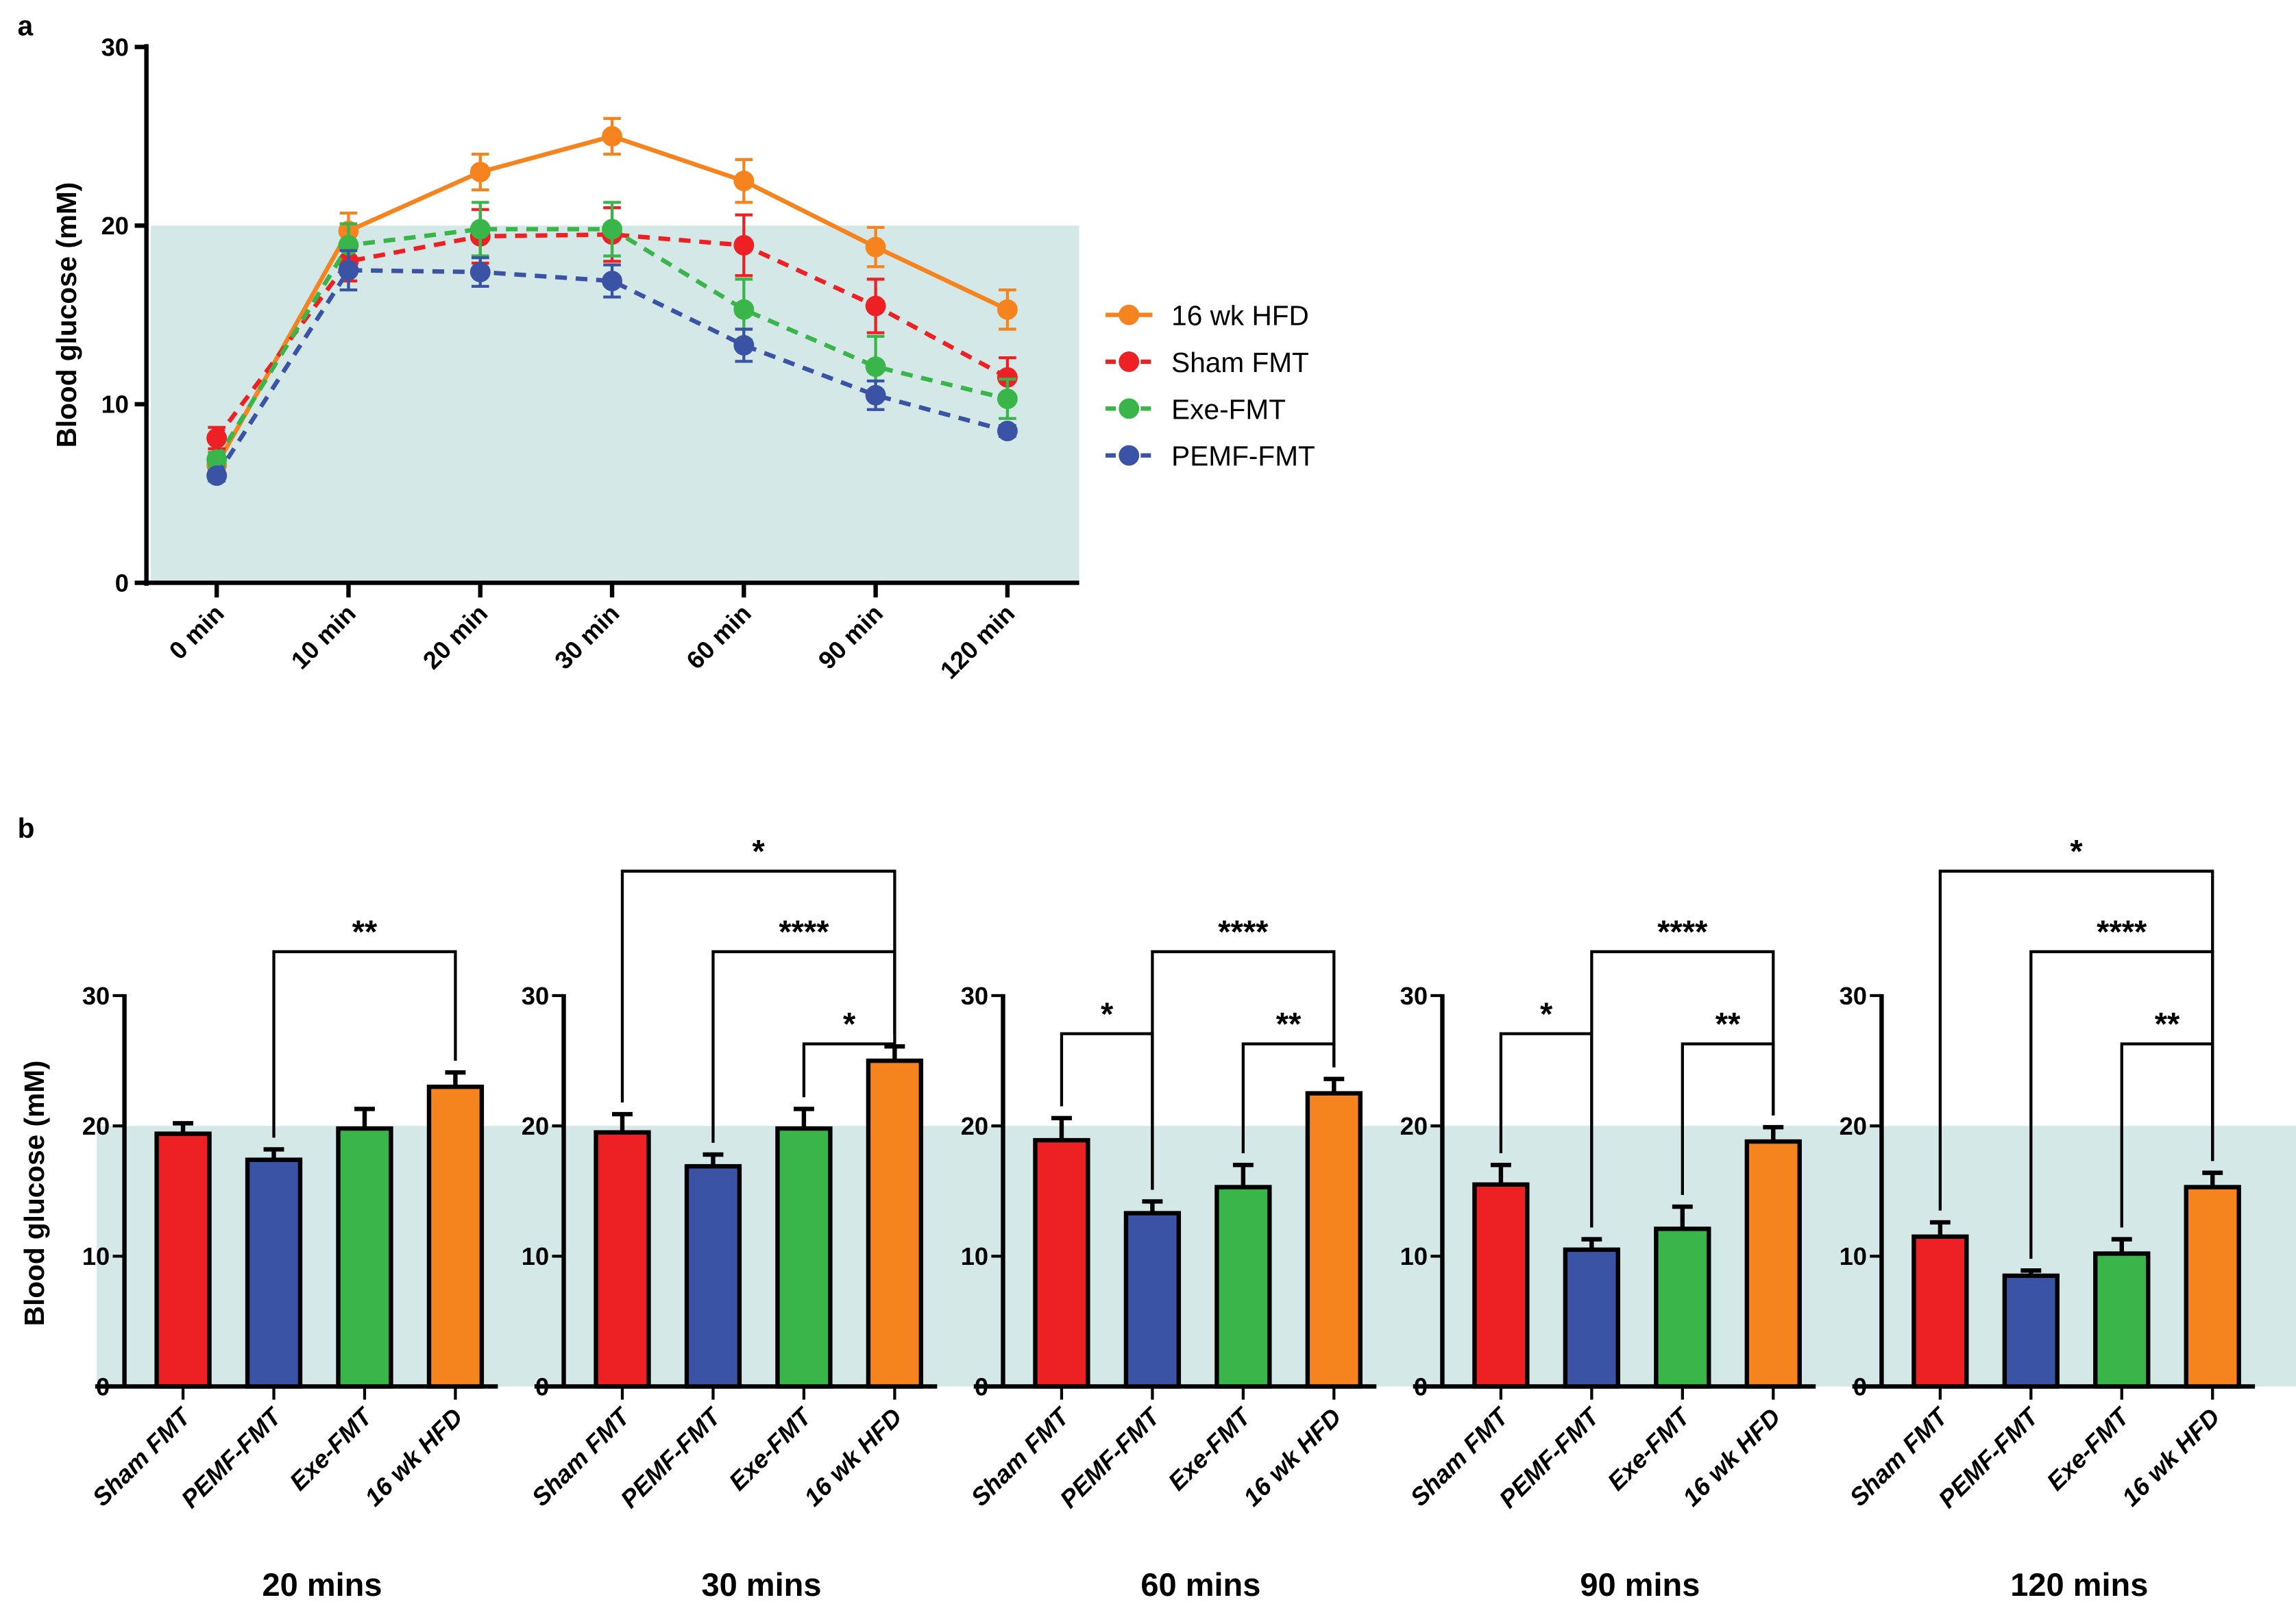 The image size is (2296, 1615). Describe the element at coordinates (761, 1585) in the screenshot. I see `panel-title: 30 mins` at that location.